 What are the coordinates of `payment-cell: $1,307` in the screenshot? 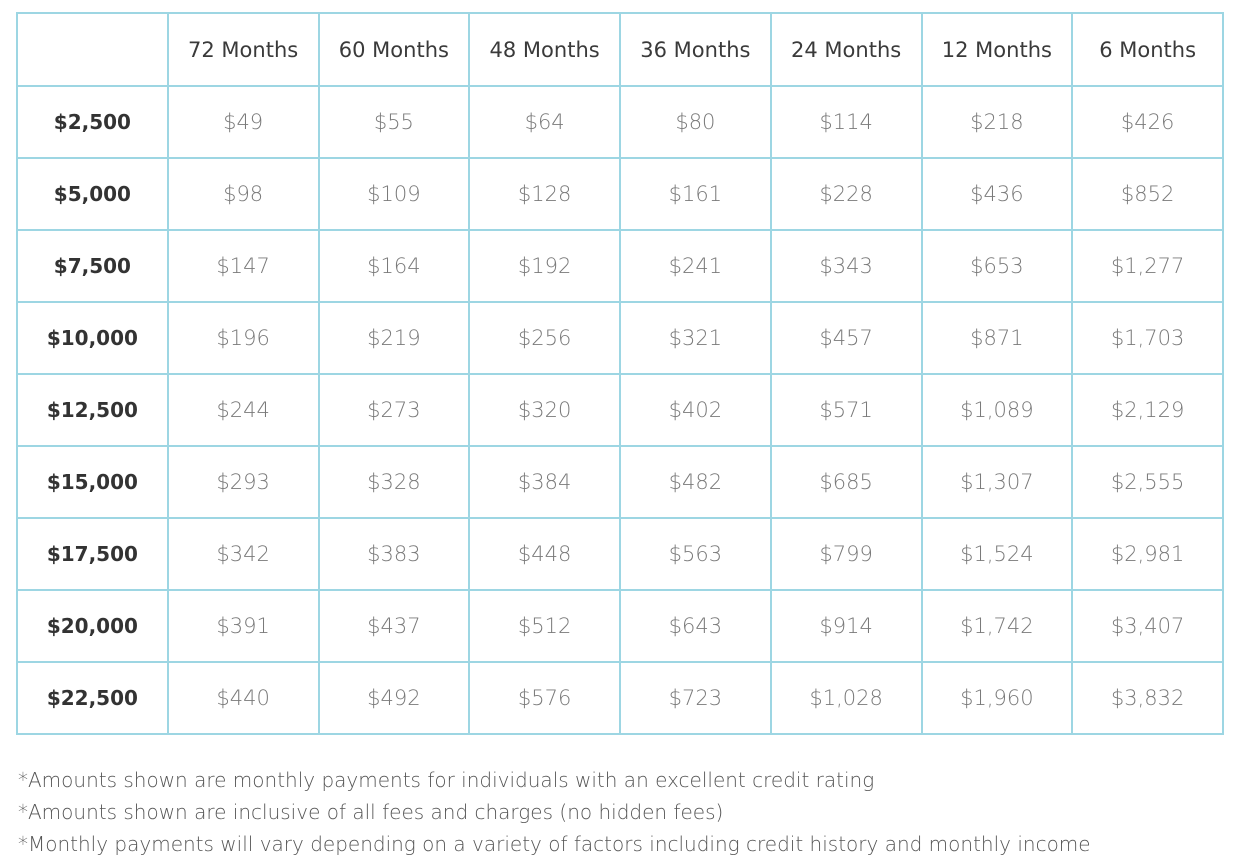 It's located at (997, 482).